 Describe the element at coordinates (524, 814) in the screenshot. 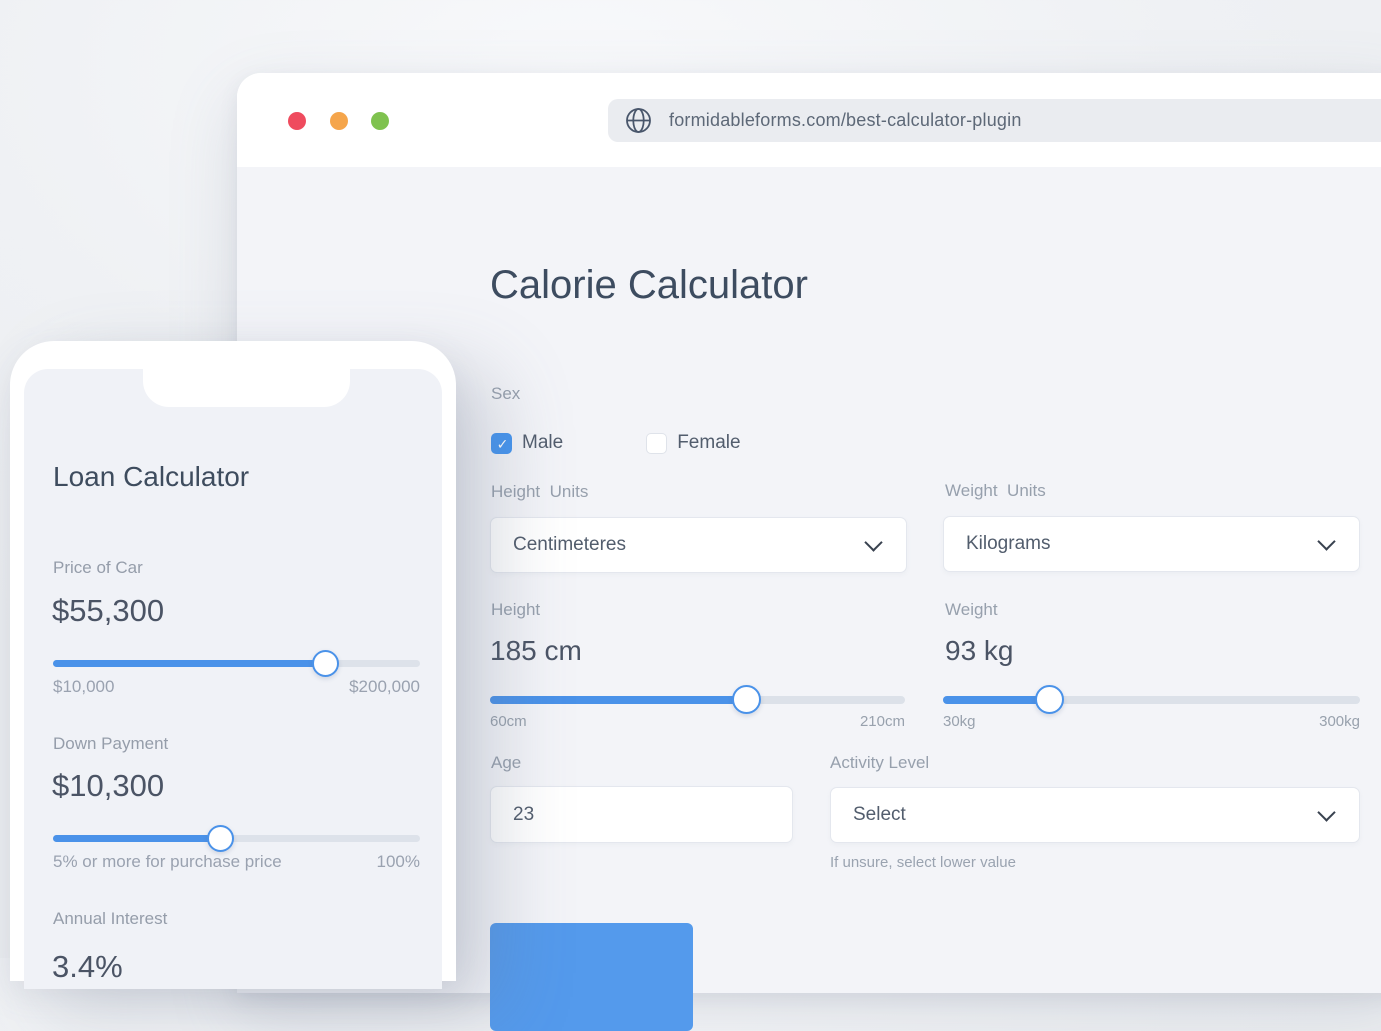

I see `age-value: 23` at that location.